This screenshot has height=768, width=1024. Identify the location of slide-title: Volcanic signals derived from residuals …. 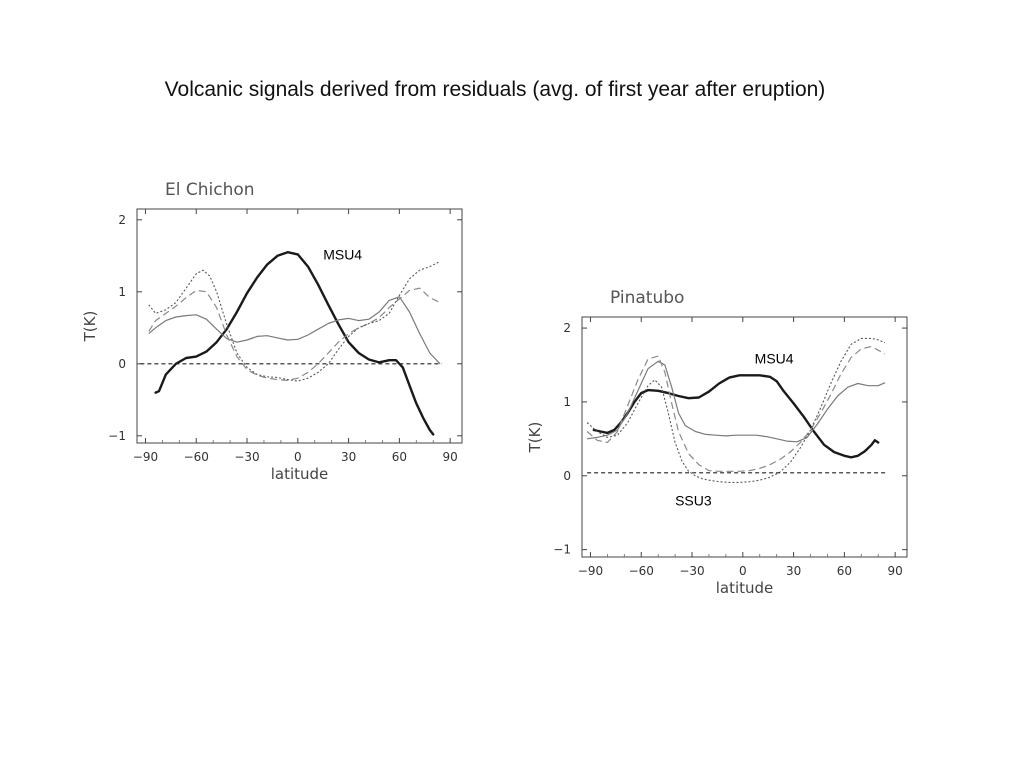
(495, 89).